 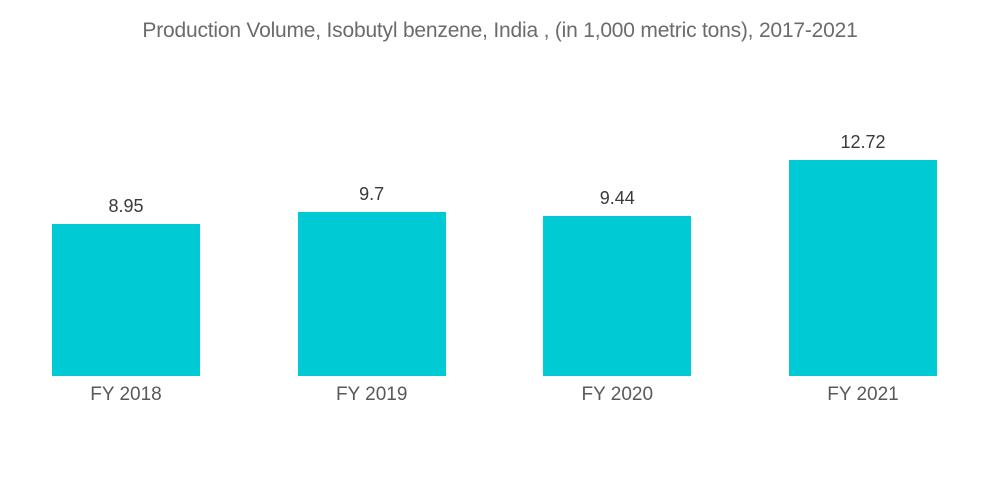 What do you see at coordinates (617, 198) in the screenshot?
I see `bar-value-label: 9.44` at bounding box center [617, 198].